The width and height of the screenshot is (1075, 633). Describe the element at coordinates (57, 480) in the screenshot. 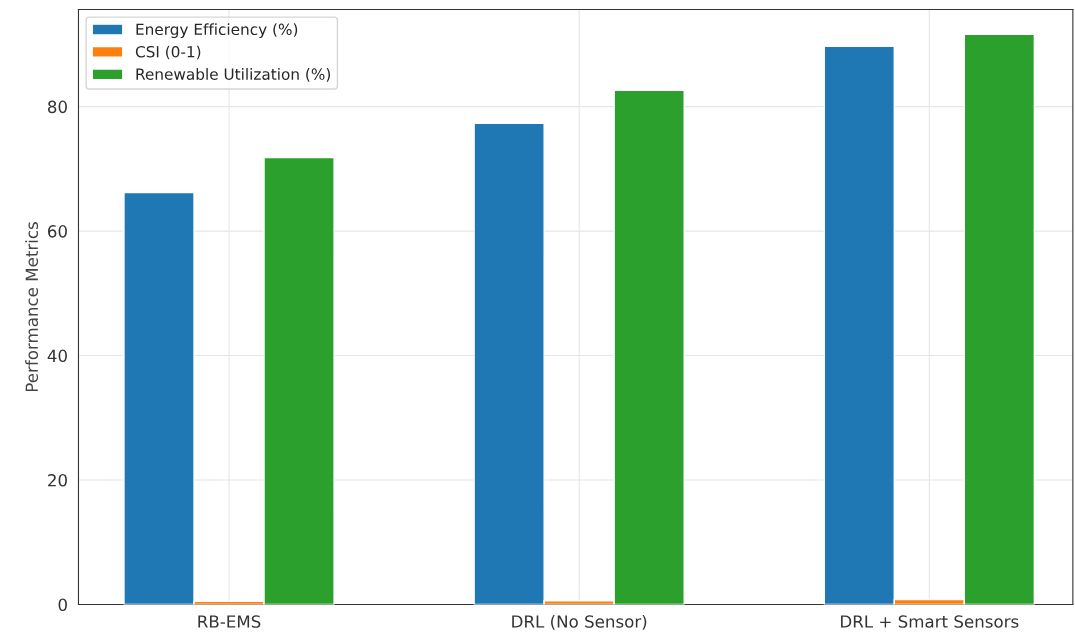

I see `y-tick-label: 20` at that location.